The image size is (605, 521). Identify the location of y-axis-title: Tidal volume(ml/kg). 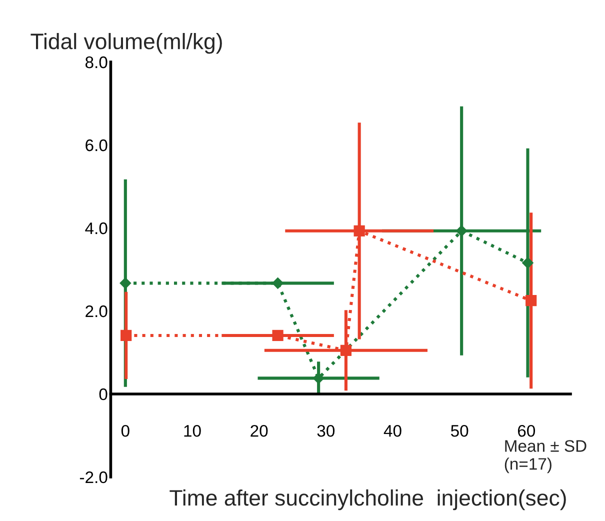
(126, 43).